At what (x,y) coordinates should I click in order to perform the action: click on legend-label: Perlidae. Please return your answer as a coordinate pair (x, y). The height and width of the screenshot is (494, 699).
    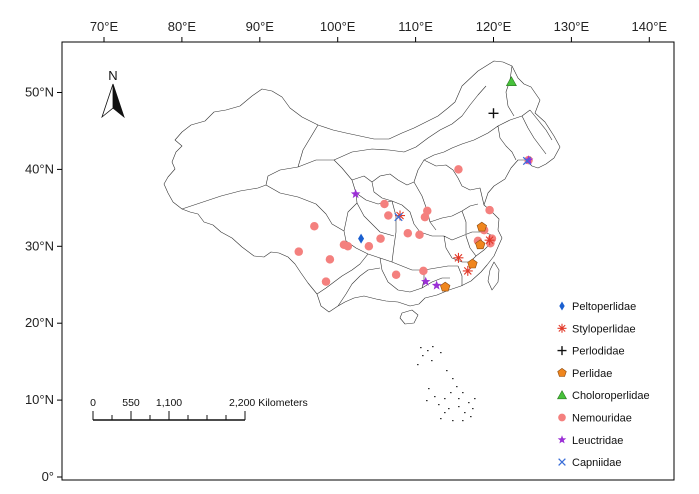
    Looking at the image, I should click on (592, 374).